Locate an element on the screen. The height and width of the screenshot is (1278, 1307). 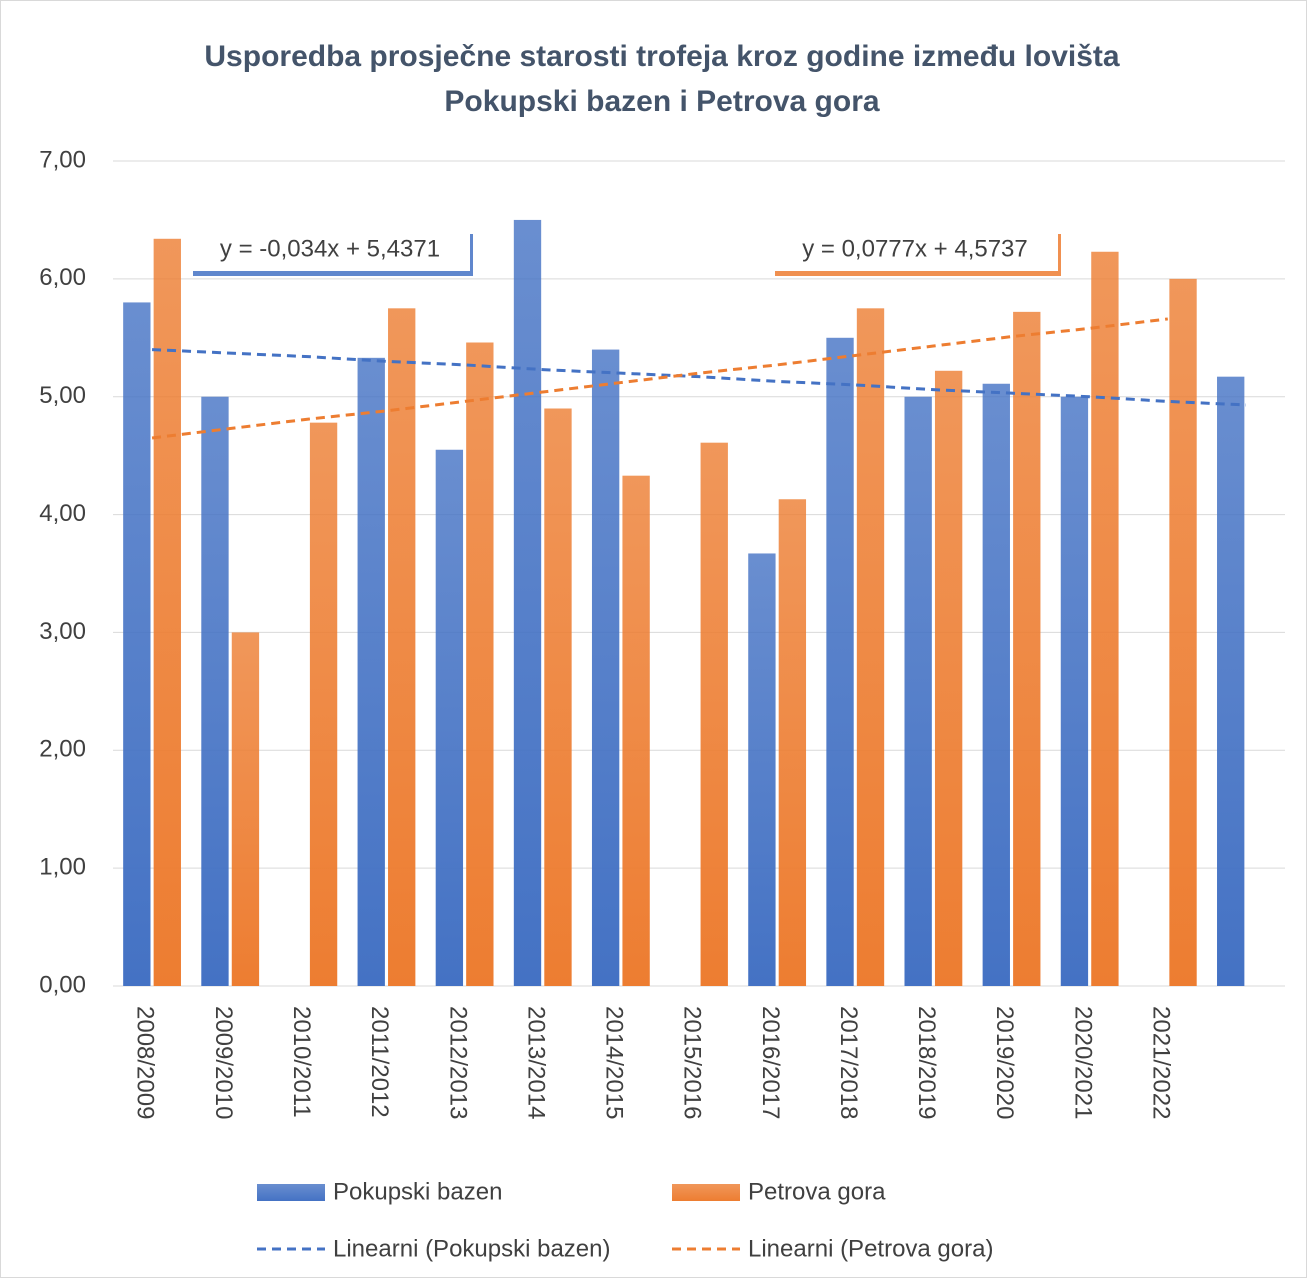
x-tick-label: 2015/2016 is located at coordinates (692, 1062).